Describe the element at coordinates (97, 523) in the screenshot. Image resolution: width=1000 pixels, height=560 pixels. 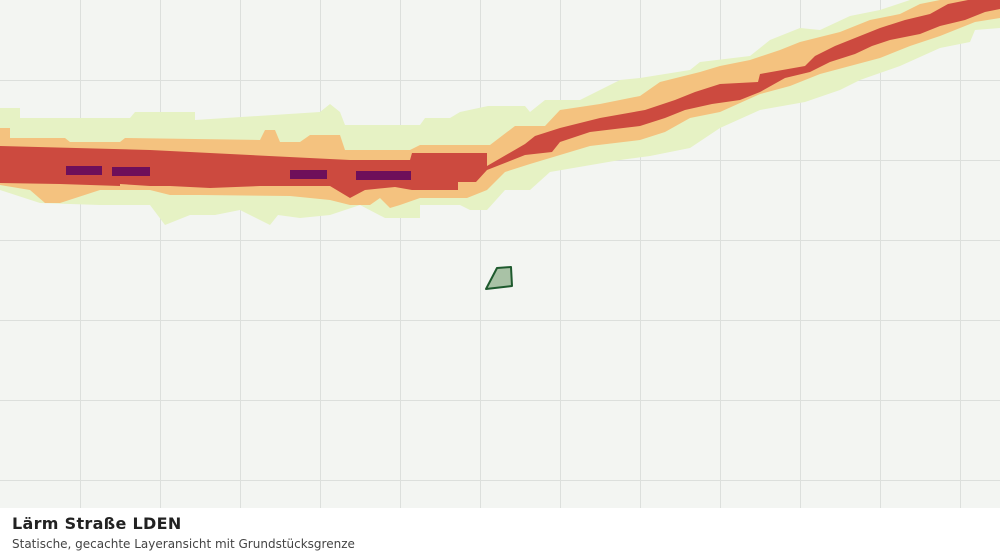
I see `caption-title: Lärm Straße LDEN` at that location.